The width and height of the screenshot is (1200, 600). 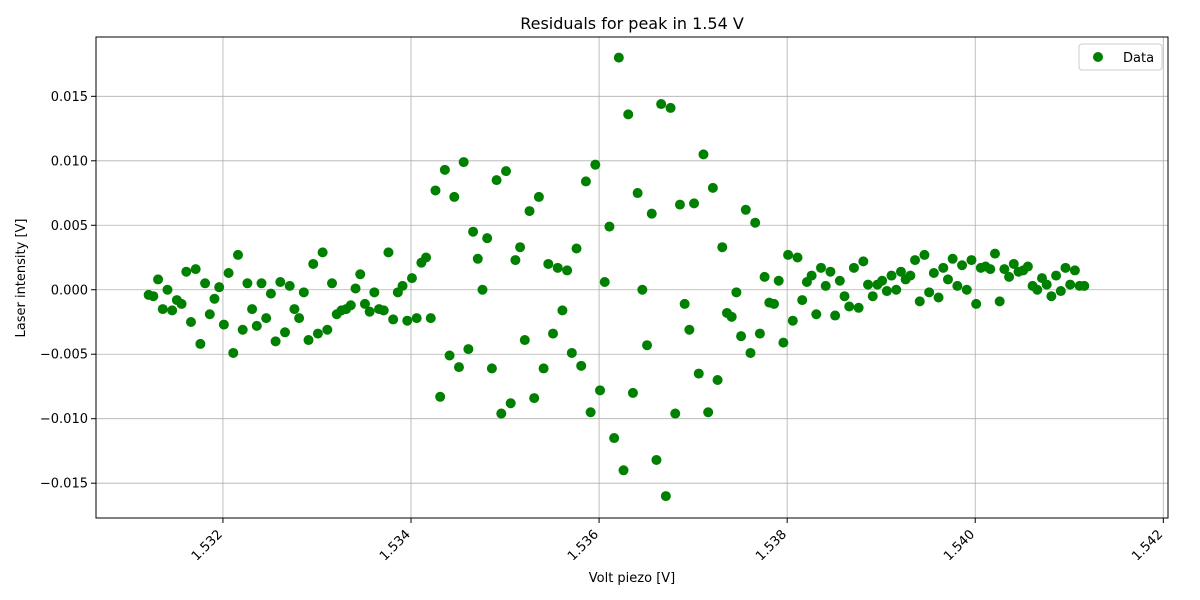 I want to click on legend: Data, so click(x=1120, y=57).